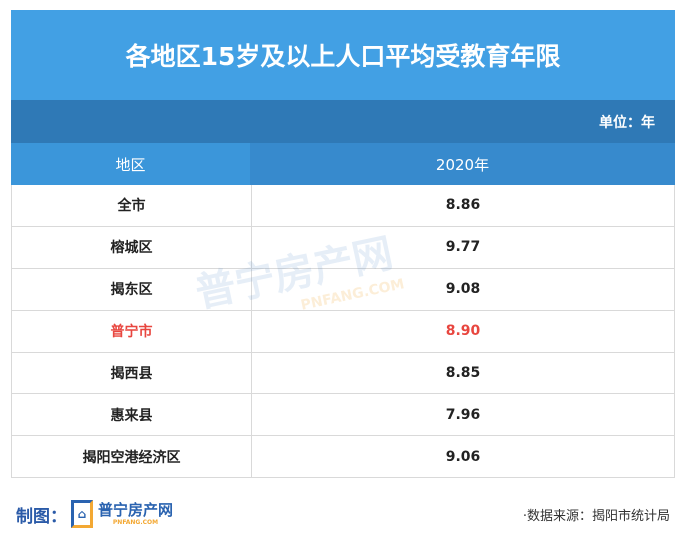  I want to click on maker-label: 制图：, so click(41, 516).